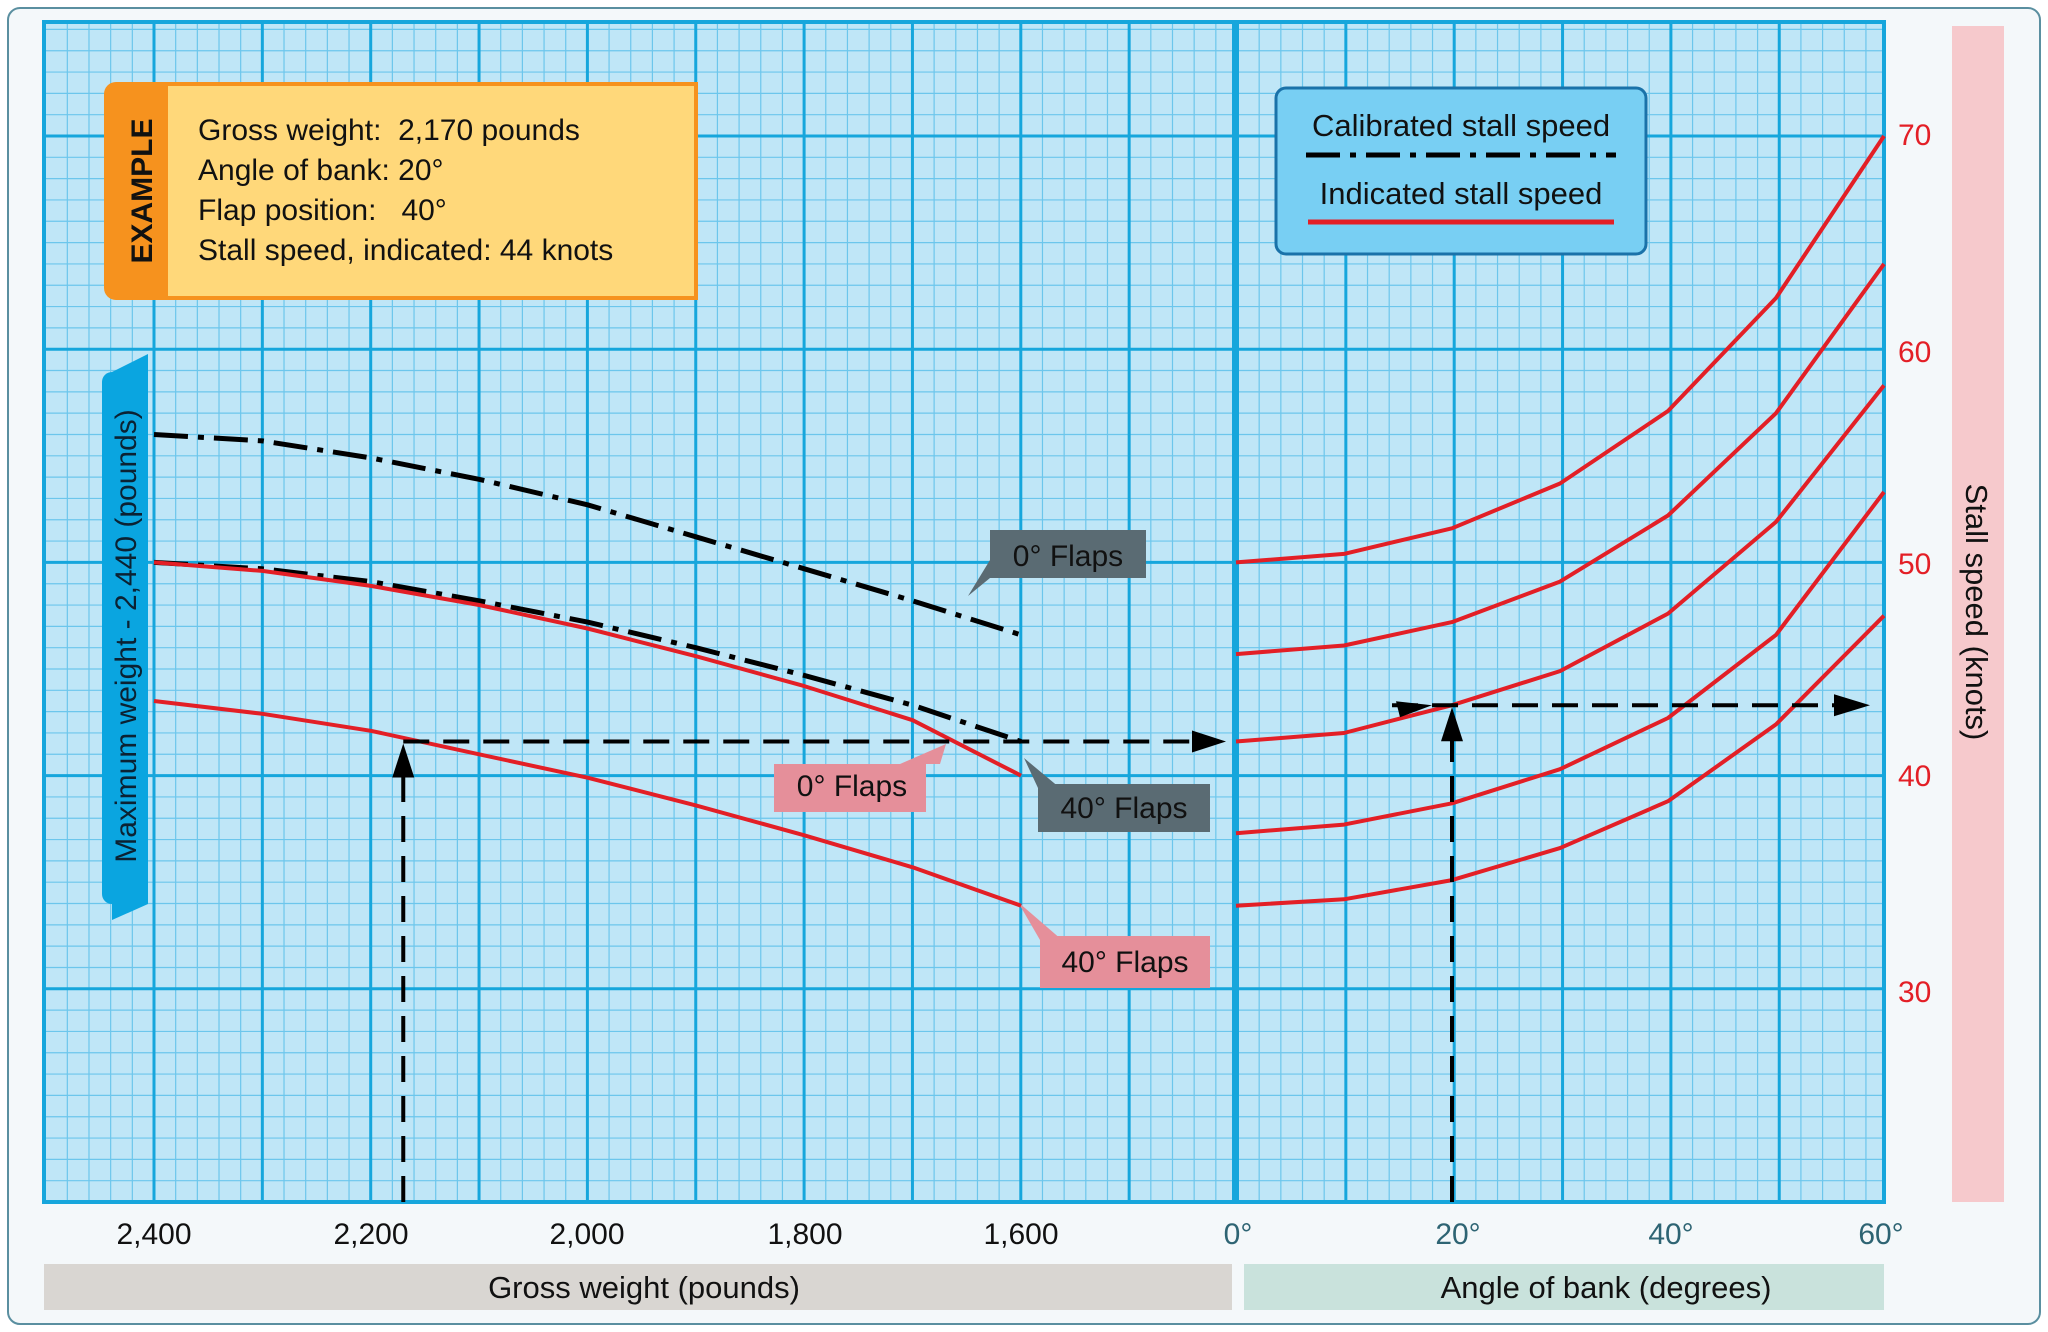  I want to click on stall-speed-band, so click(1978, 614).